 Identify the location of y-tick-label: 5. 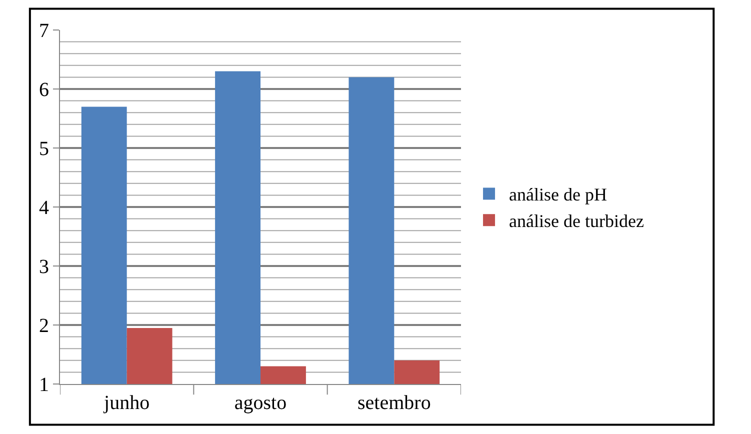
(44, 149).